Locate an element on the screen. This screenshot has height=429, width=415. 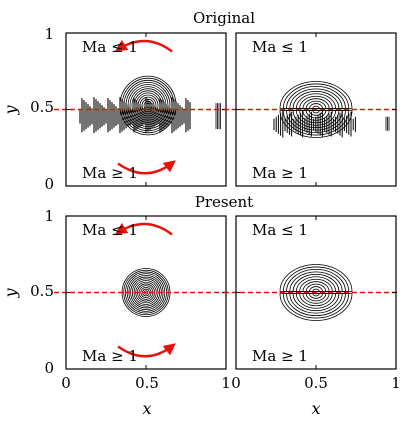
xtick-labels-left: 0 0.5 1 is located at coordinates (146, 383).